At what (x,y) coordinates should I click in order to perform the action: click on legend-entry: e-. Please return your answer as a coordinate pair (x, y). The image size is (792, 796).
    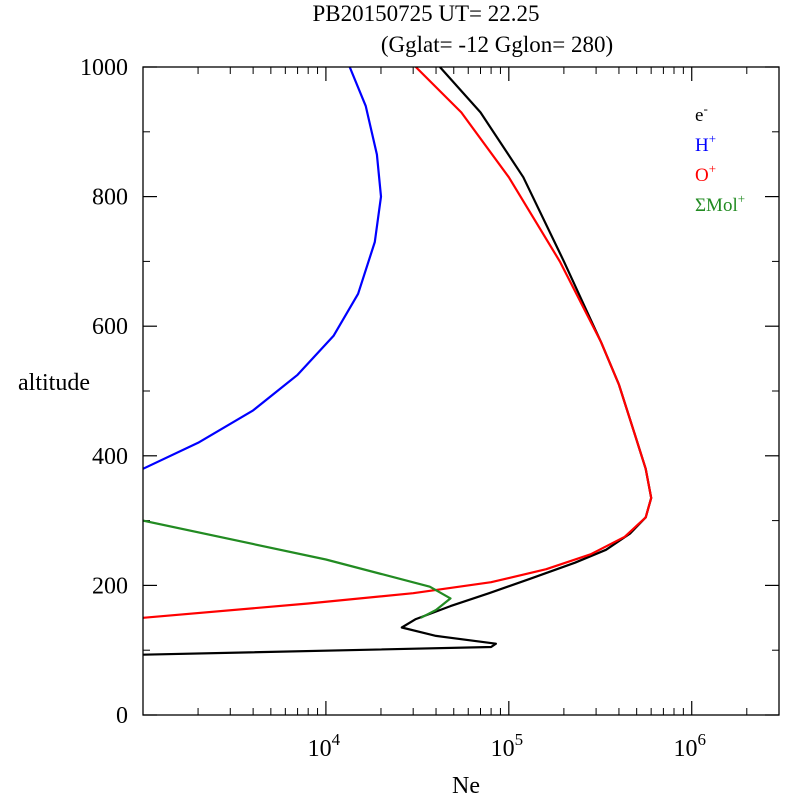
    Looking at the image, I should click on (701, 113).